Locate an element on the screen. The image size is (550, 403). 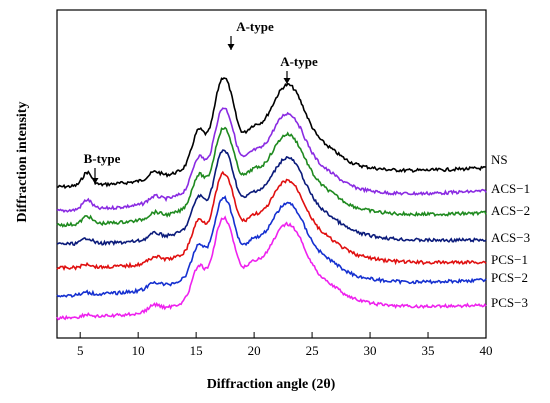
x-tick-label: 40 is located at coordinates (486, 350).